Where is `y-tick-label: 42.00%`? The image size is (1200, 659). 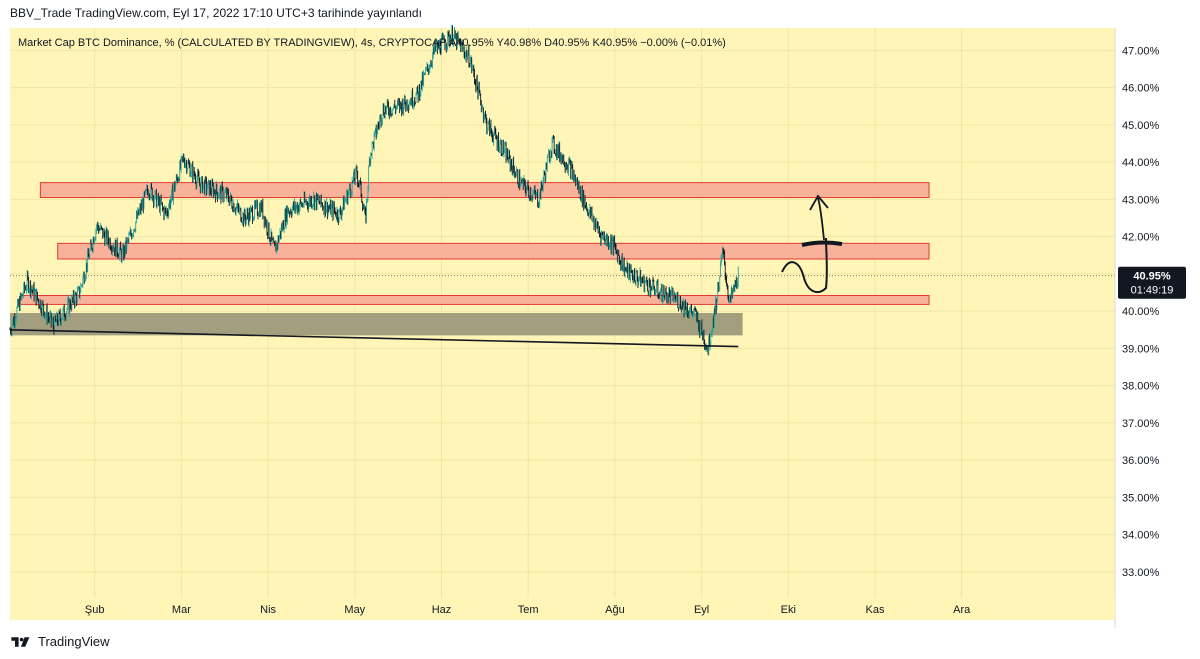 y-tick-label: 42.00% is located at coordinates (1141, 238).